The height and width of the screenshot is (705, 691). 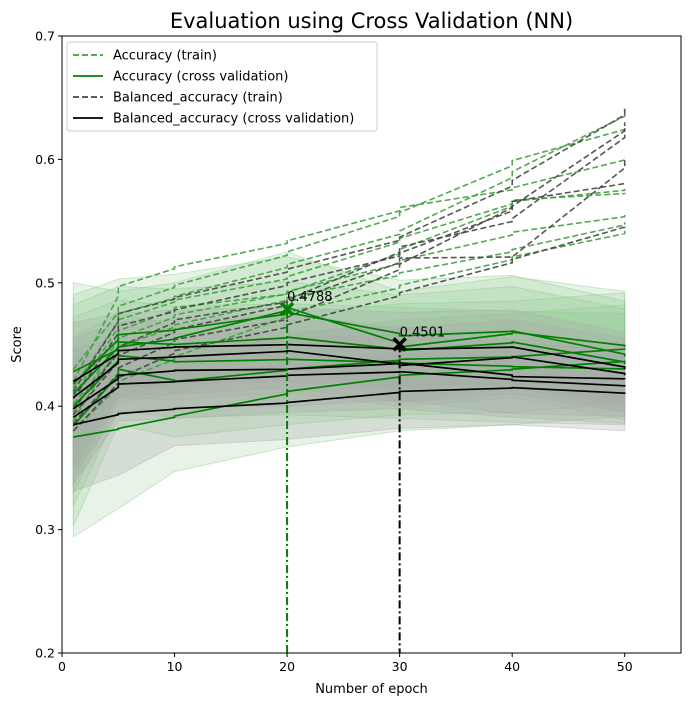 What do you see at coordinates (400, 666) in the screenshot?
I see `x-tick-label: 30` at bounding box center [400, 666].